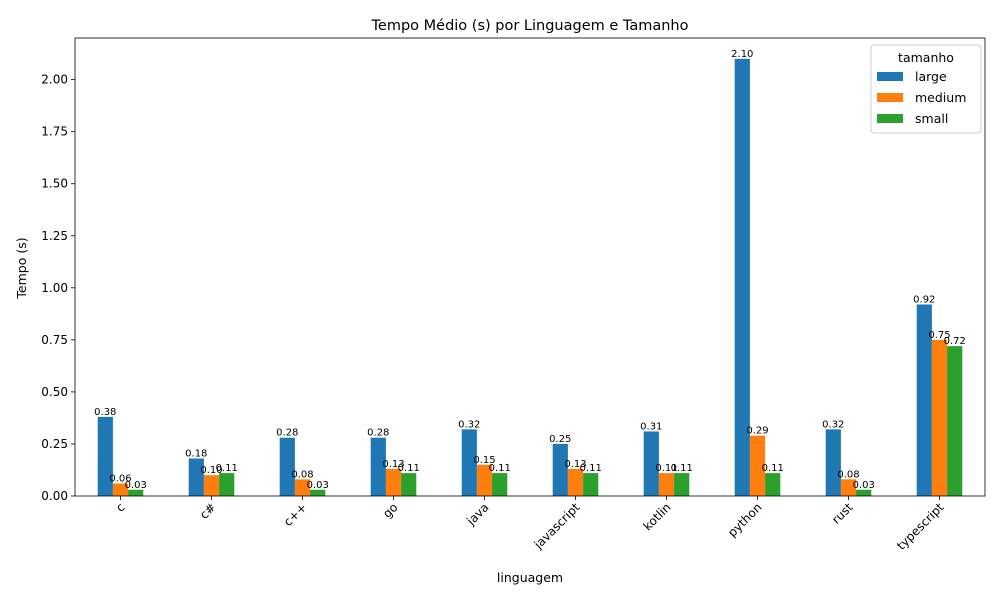  I want to click on y-tick-label: 0.50, so click(54, 392).